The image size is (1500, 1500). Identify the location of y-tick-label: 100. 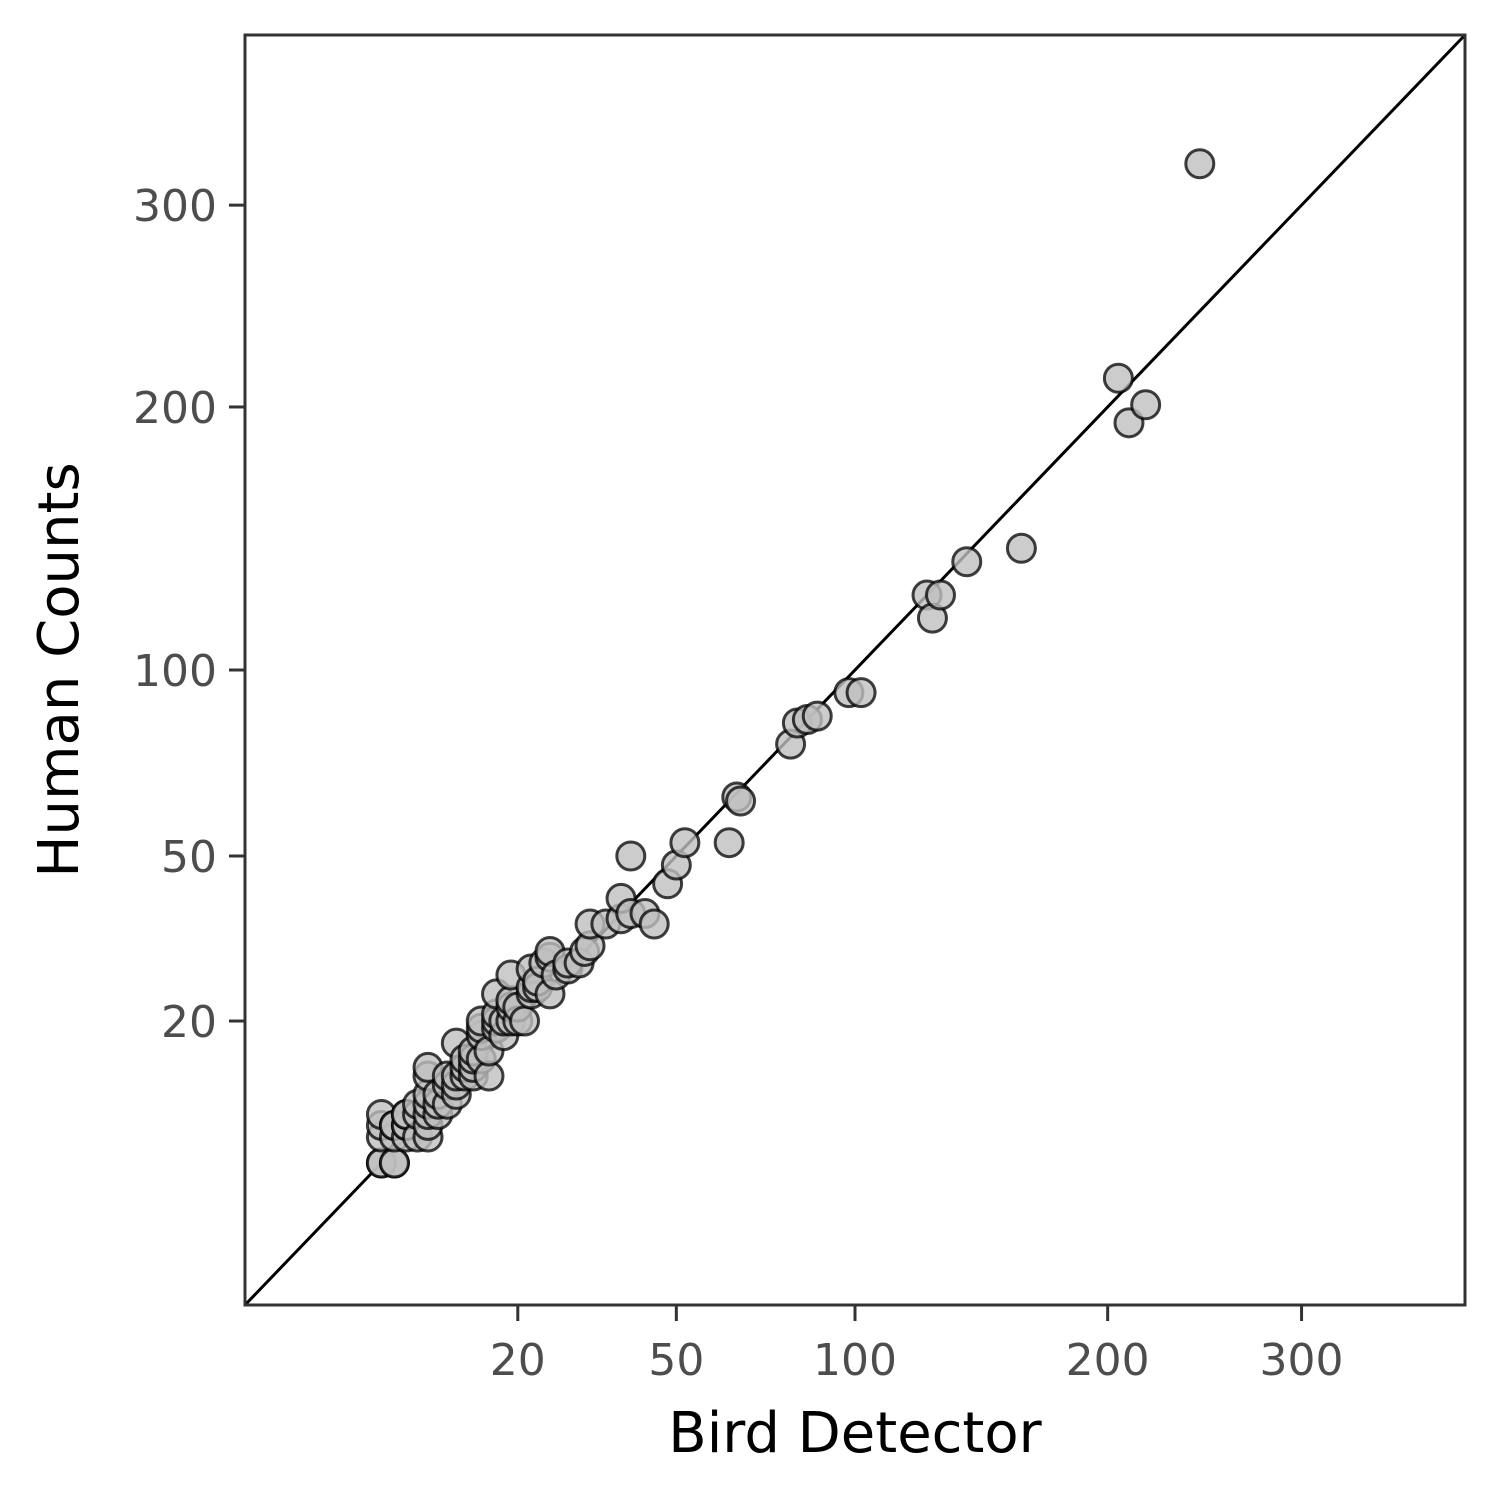
(175, 671).